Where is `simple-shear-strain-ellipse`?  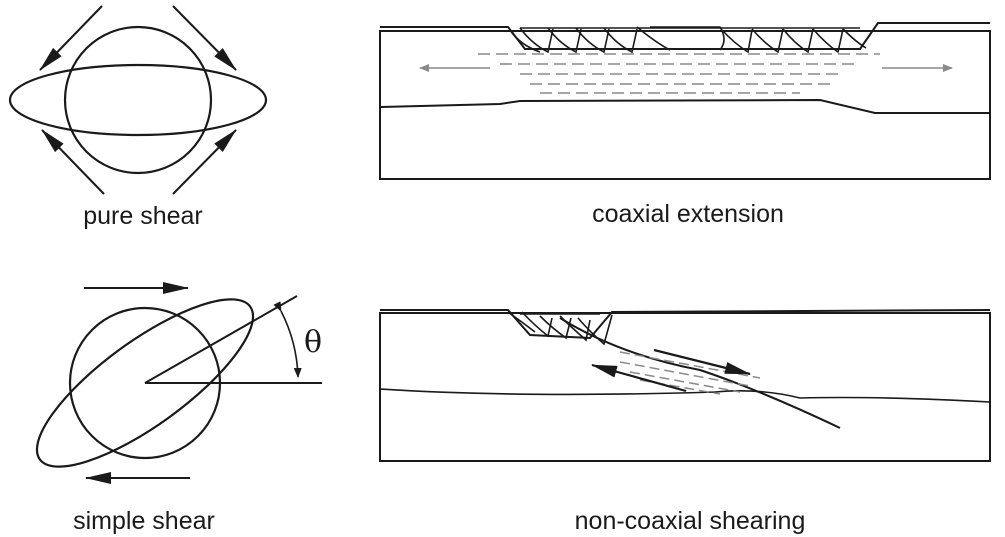
simple-shear-strain-ellipse is located at coordinates (145, 383).